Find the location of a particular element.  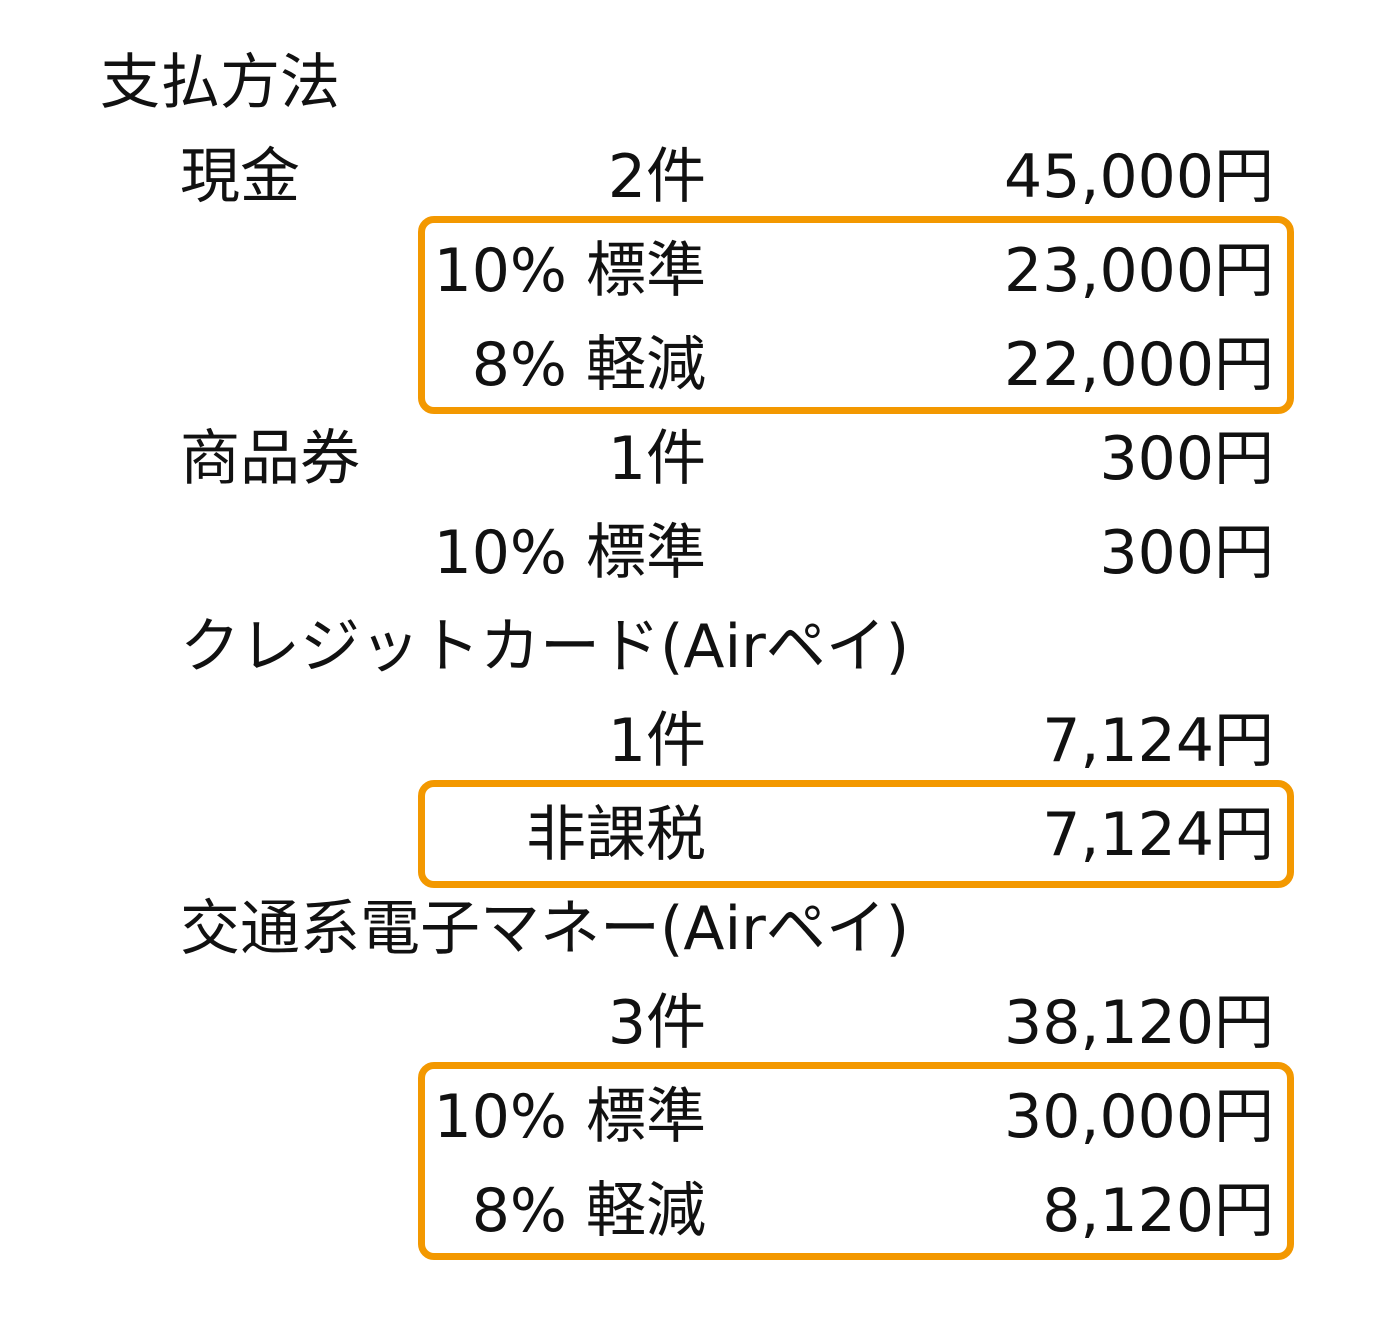

breakdown-amount: 30,000円 is located at coordinates (1139, 1117).